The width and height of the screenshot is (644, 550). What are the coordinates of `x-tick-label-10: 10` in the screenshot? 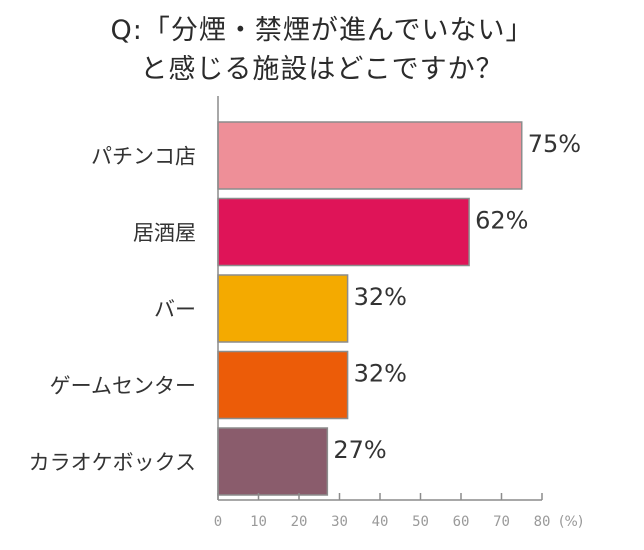 It's located at (258, 522).